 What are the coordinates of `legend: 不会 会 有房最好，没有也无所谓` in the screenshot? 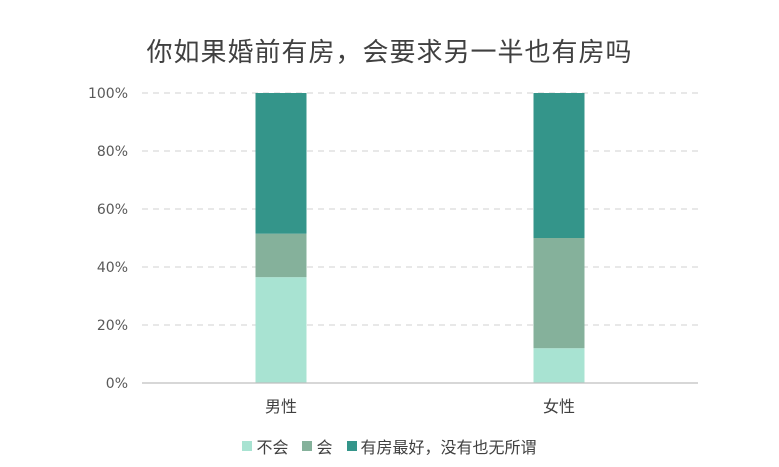 It's located at (389, 446).